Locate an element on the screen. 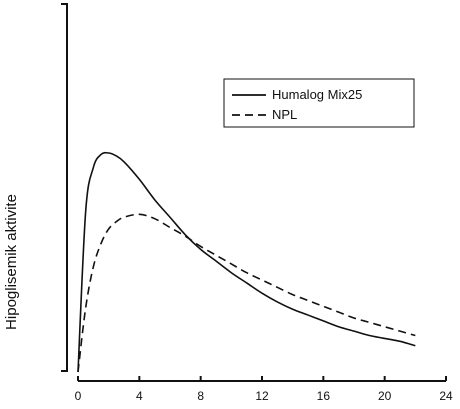  x-ticks: 0 4 8 12 16 20 24 is located at coordinates (264, 389).